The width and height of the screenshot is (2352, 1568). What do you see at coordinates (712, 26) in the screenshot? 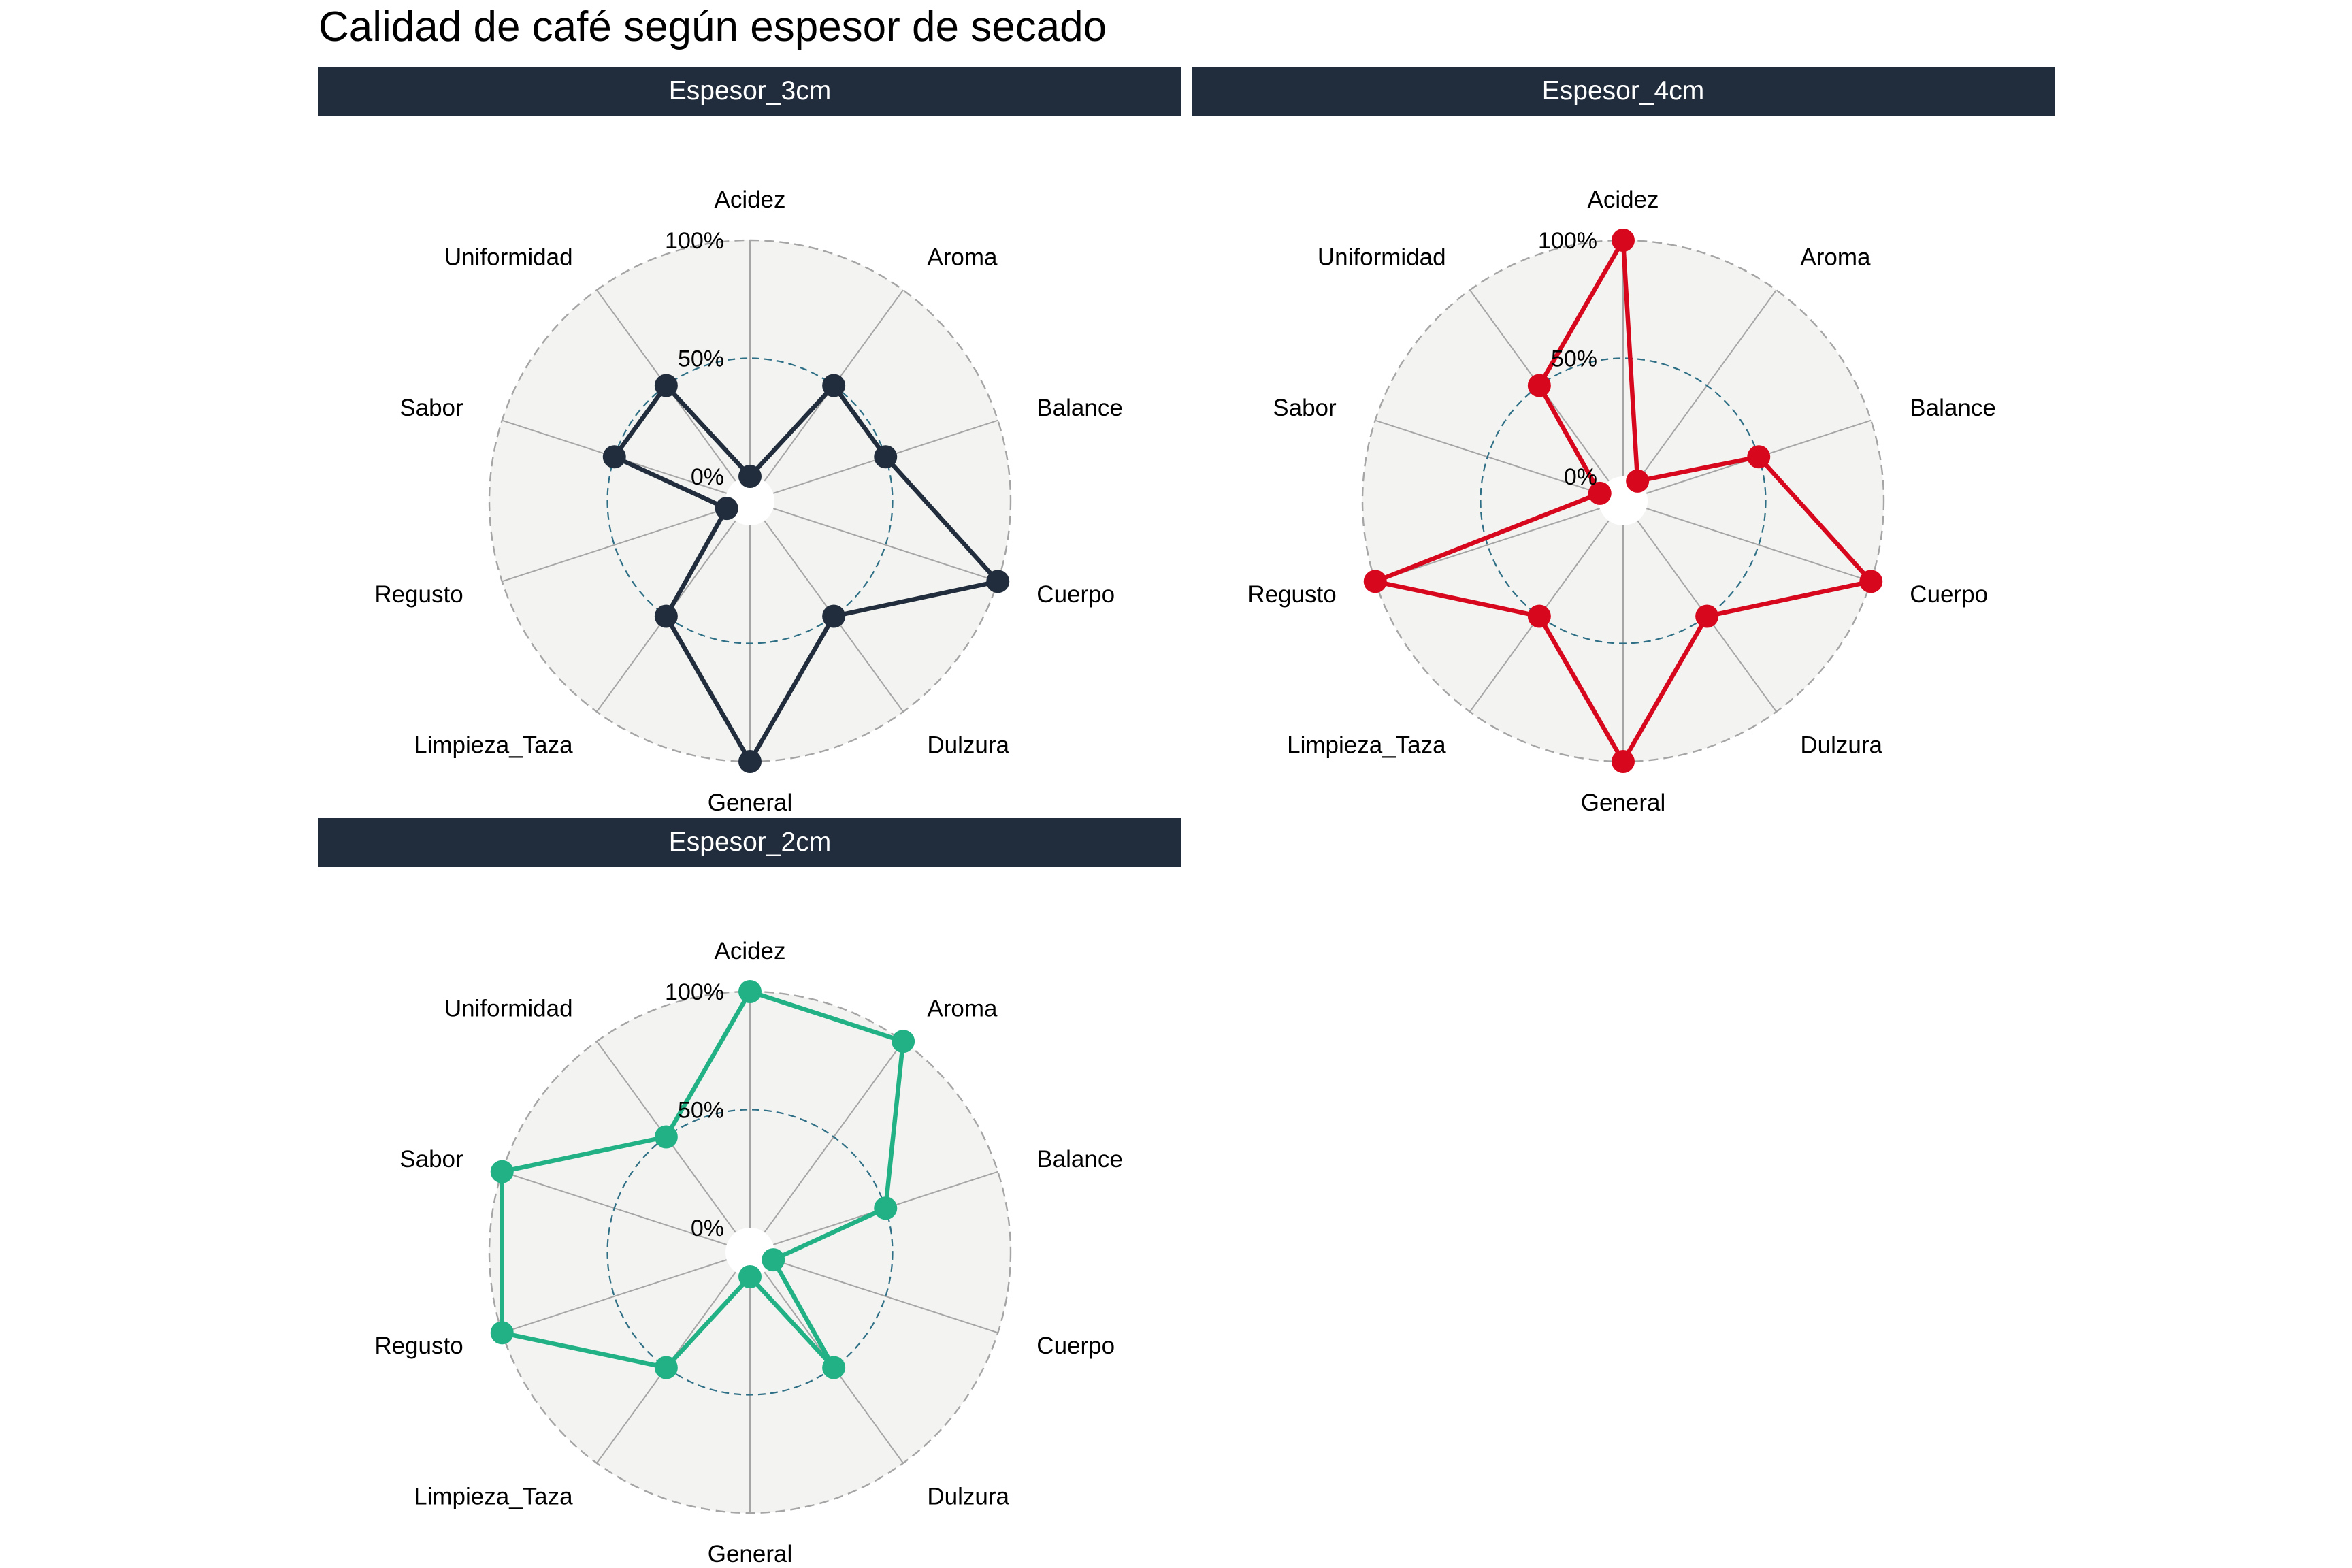
I see `chart-title: Calidad de café según espesor de secado` at bounding box center [712, 26].